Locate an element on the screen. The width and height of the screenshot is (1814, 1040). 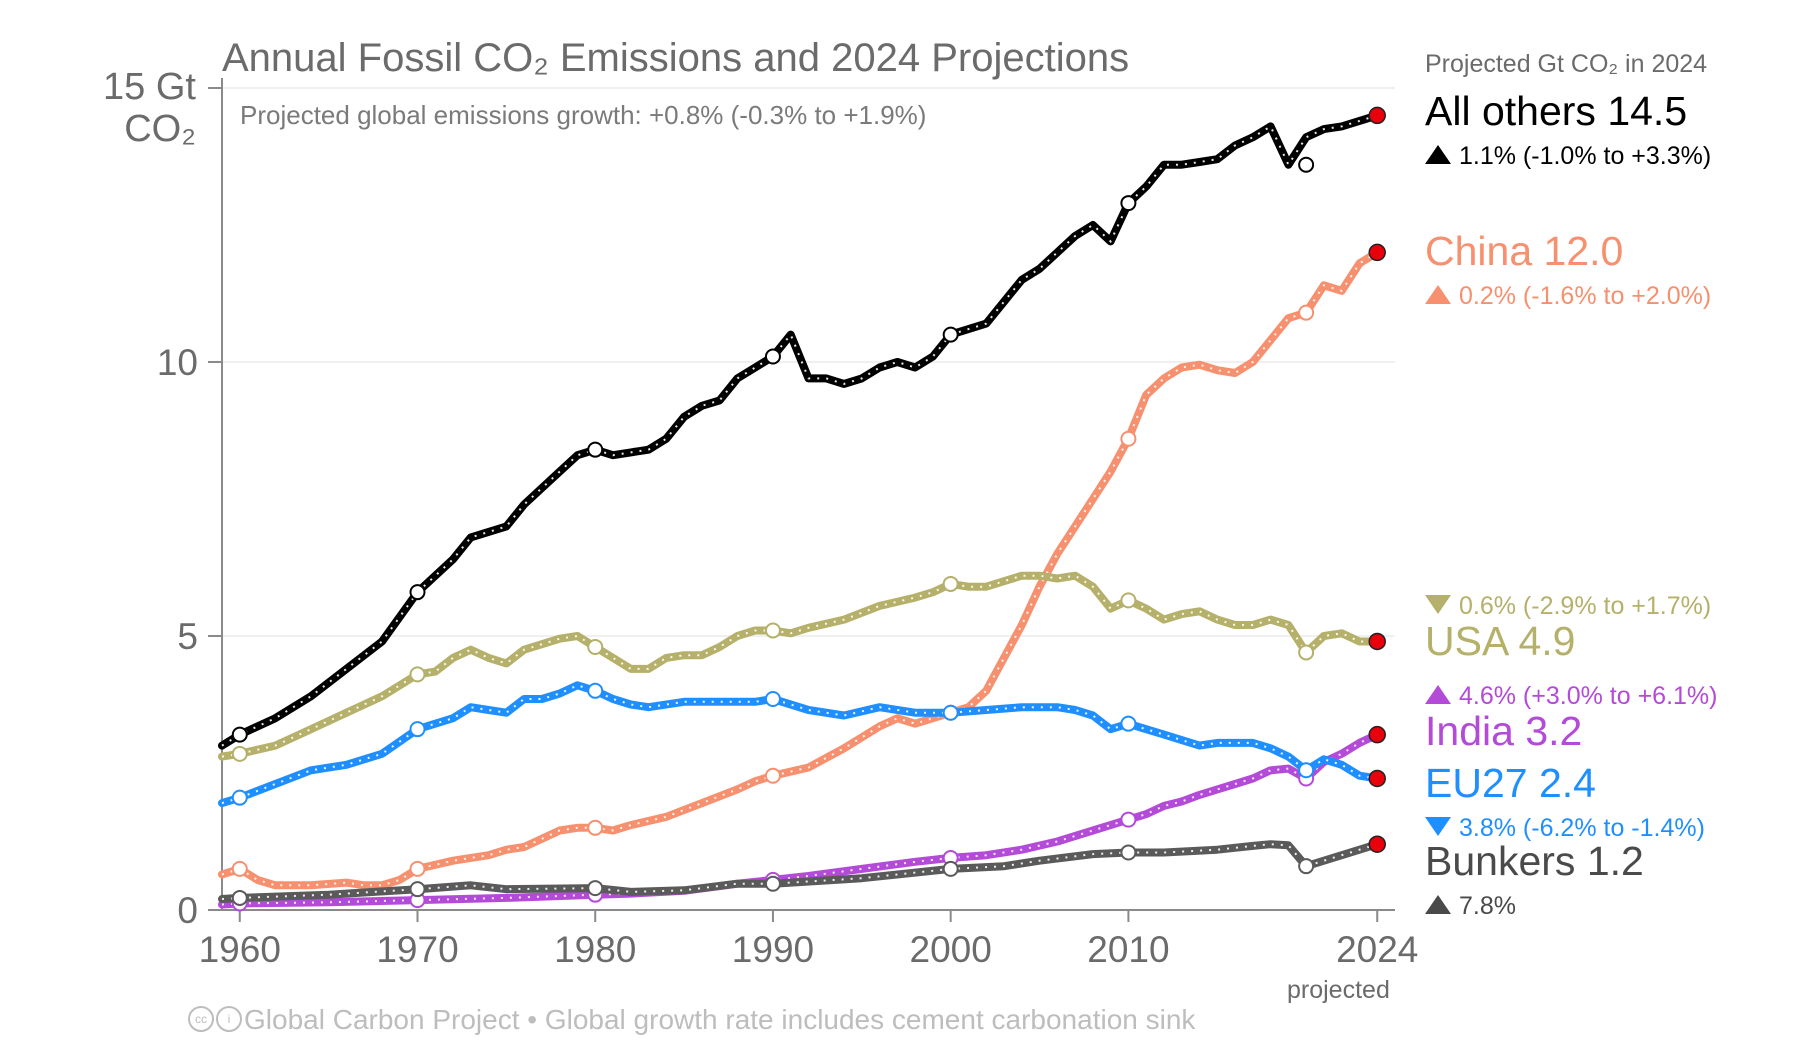
marker-china-1980 is located at coordinates (595, 827).